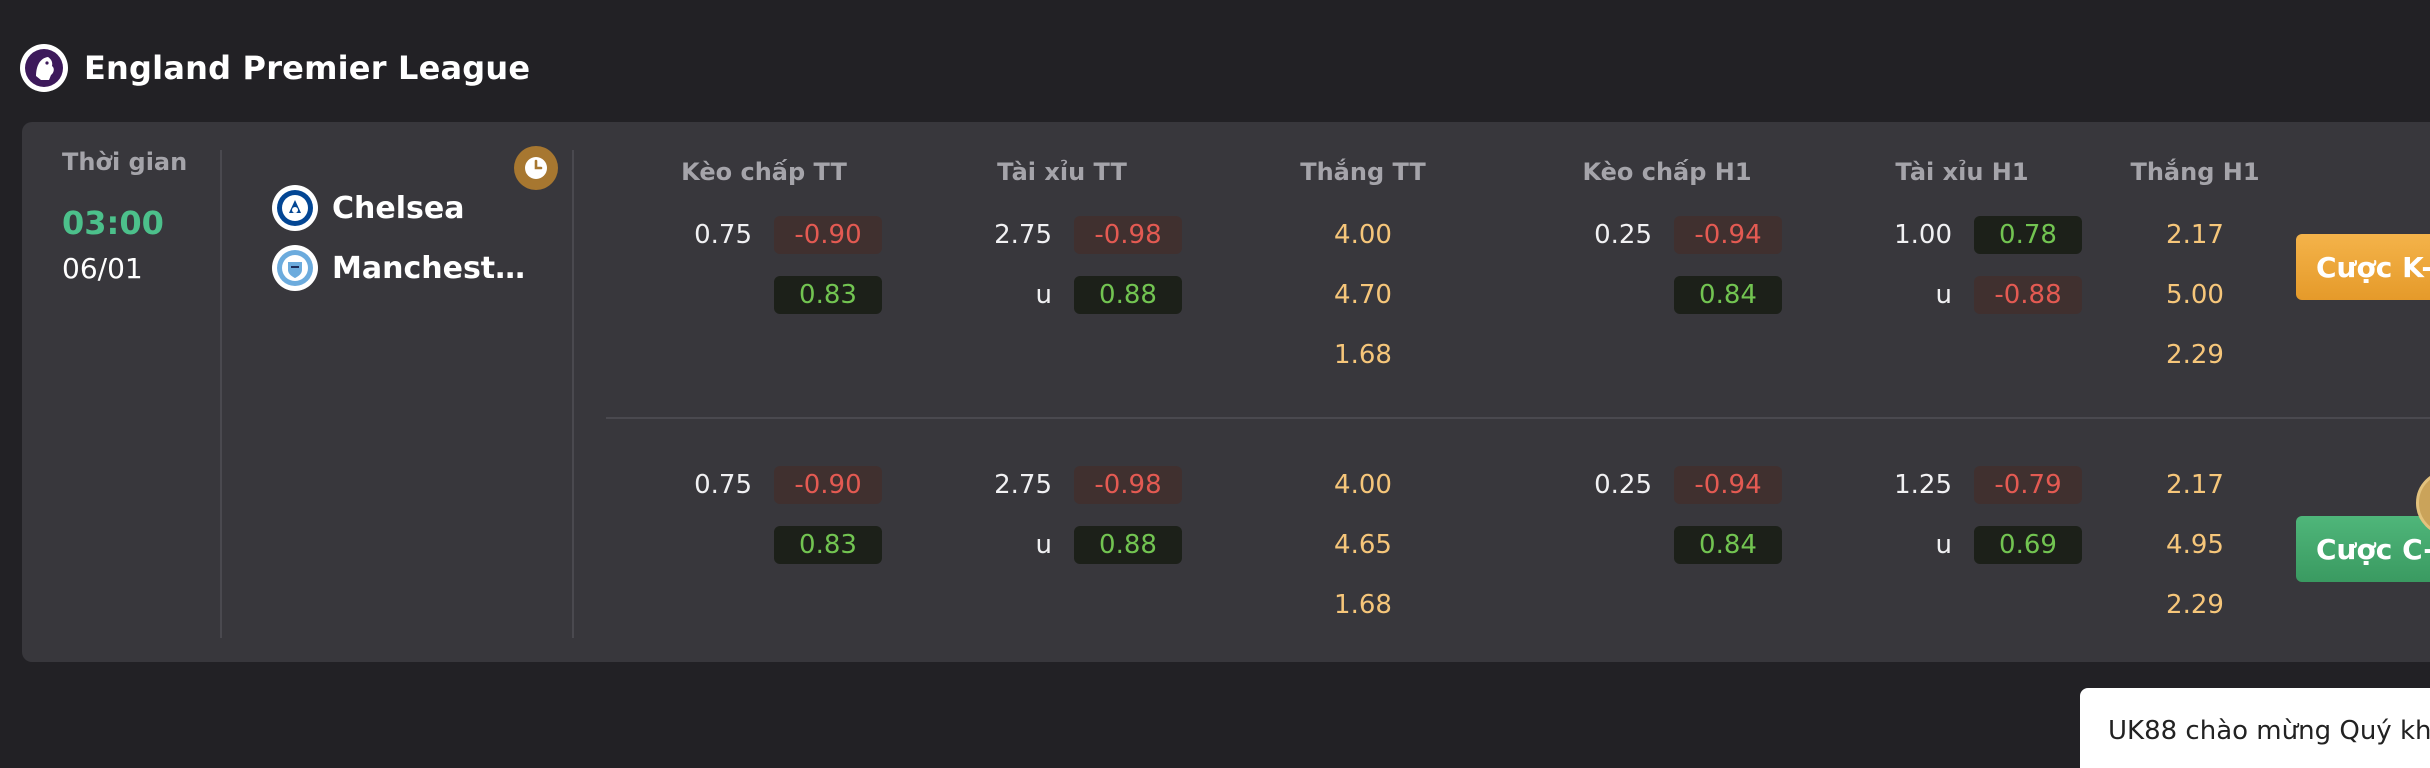  I want to click on header-ou-ft: Tài xỉu TT, so click(1062, 172).